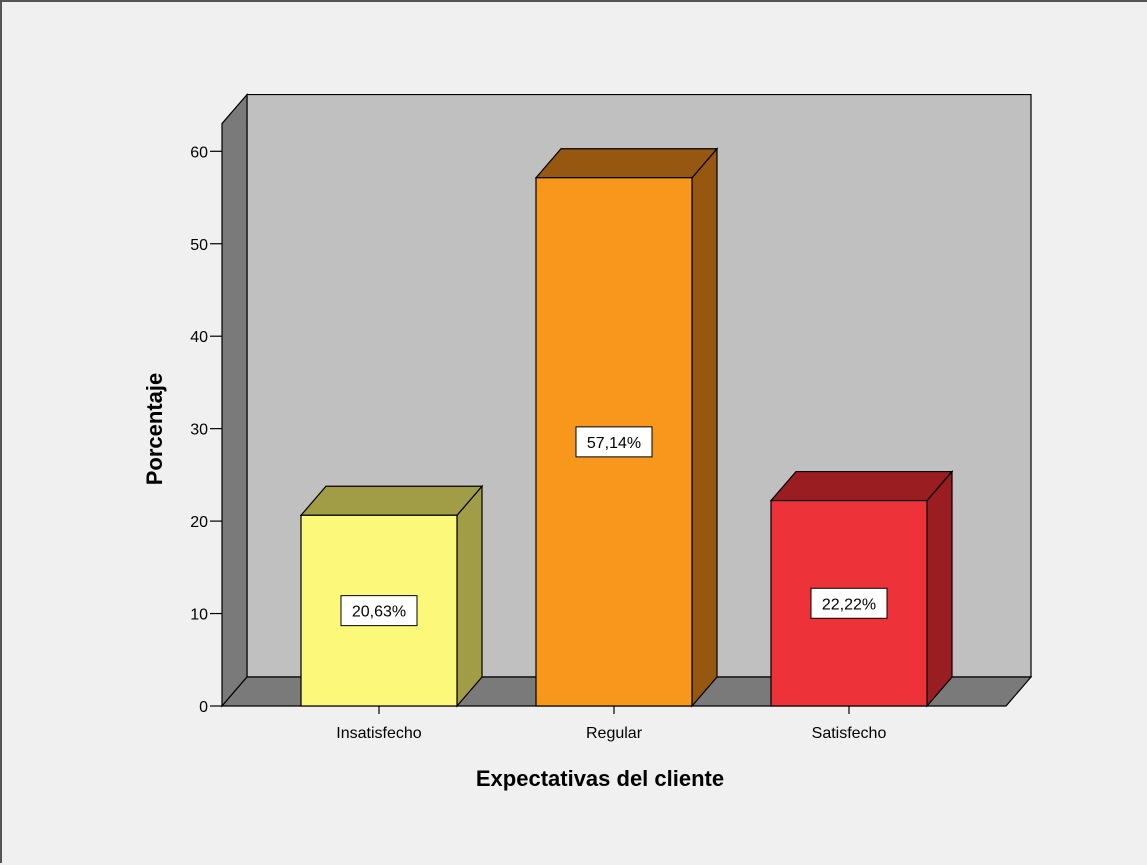 This screenshot has width=1147, height=865. I want to click on x-axis-title: Expectativas del cliente, so click(600, 778).